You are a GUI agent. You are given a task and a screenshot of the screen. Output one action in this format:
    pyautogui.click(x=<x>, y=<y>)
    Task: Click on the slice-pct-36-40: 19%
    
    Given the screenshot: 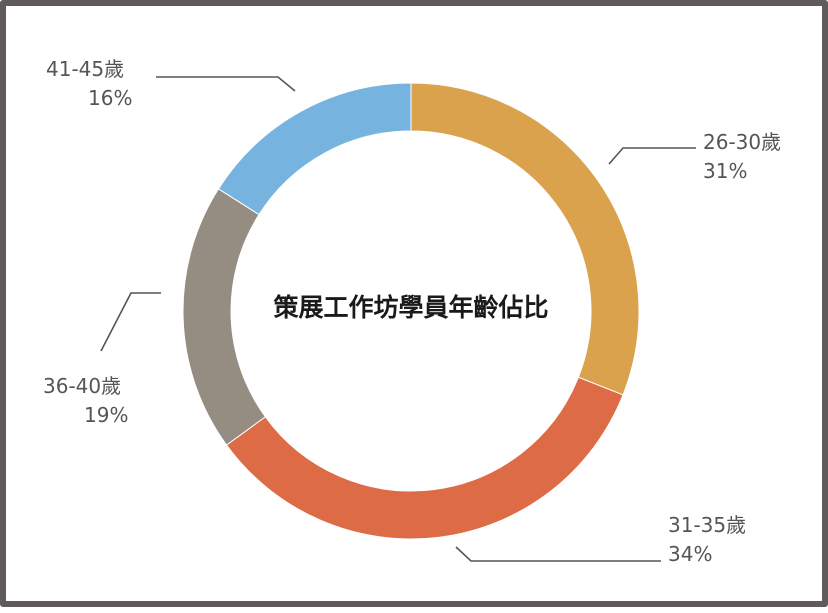 What is the action you would take?
    pyautogui.click(x=106, y=415)
    